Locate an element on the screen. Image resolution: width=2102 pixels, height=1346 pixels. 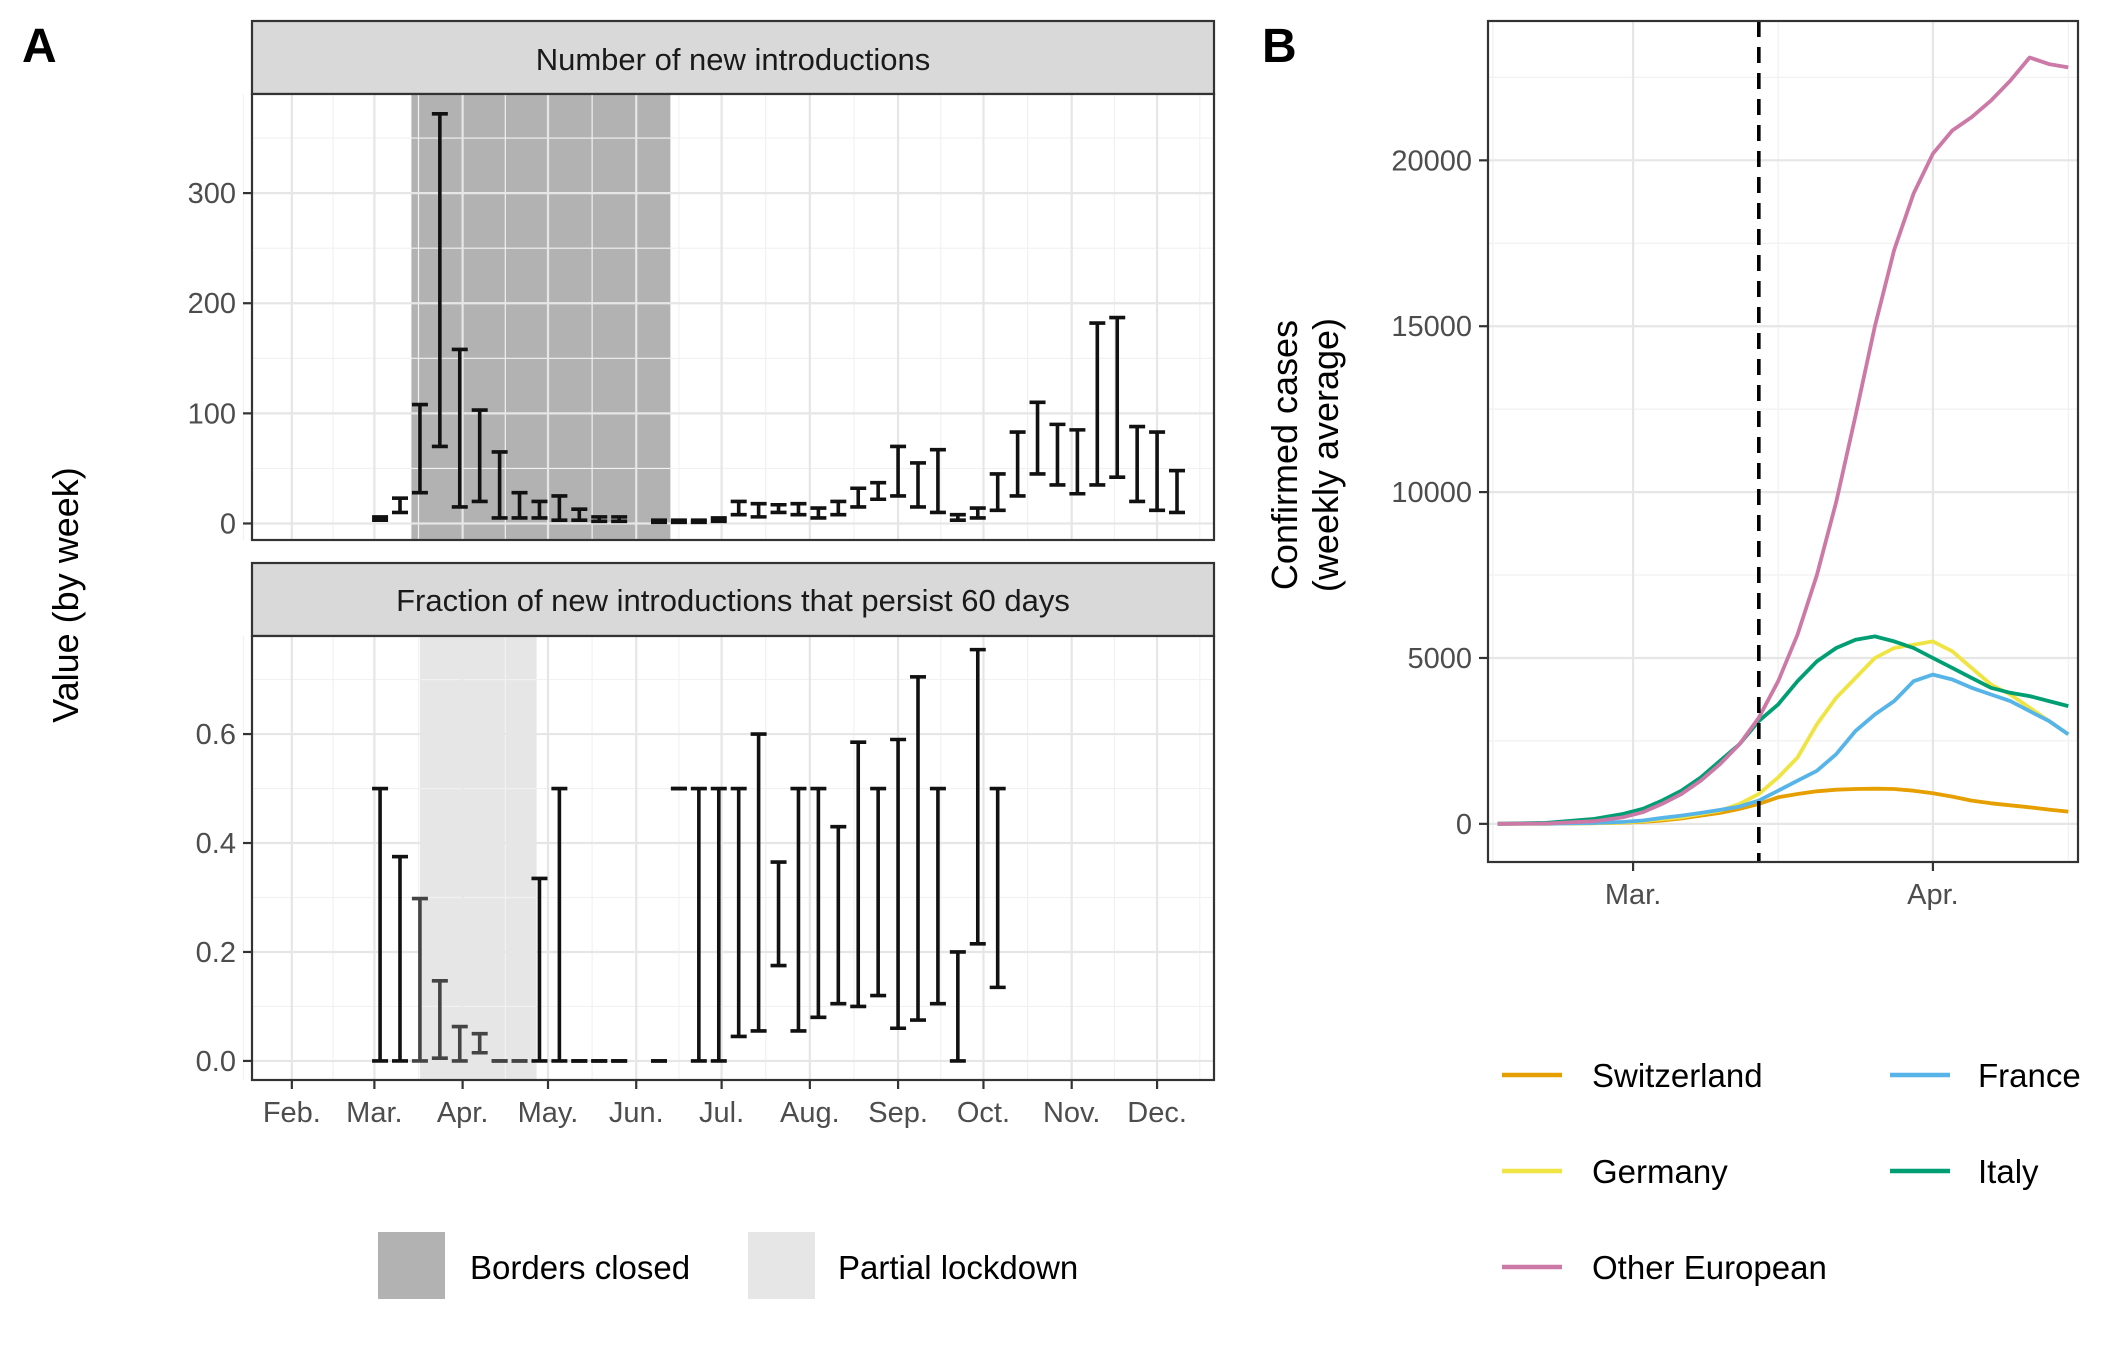
panel-b-y-title-line1: Confirmed cases is located at coordinates (1284, 455).